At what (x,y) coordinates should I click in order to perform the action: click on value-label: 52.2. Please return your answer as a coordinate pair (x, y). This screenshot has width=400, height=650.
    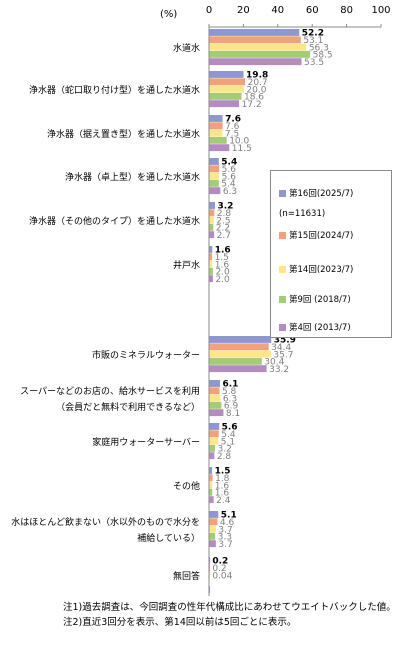
    Looking at the image, I should click on (313, 34).